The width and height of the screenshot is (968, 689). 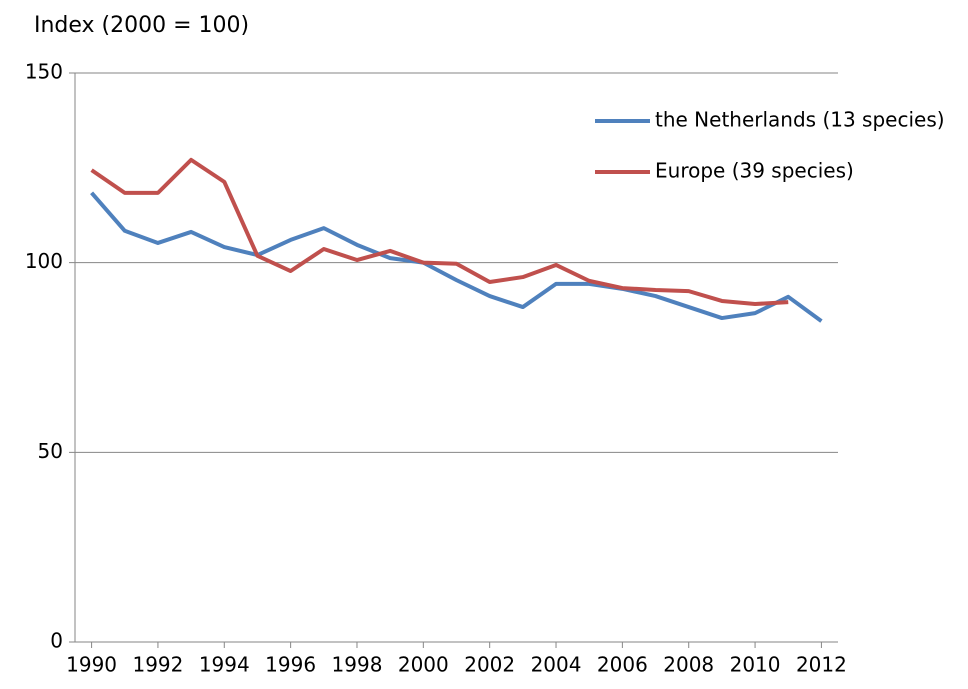 I want to click on x-tick-label: 2010, so click(x=755, y=665).